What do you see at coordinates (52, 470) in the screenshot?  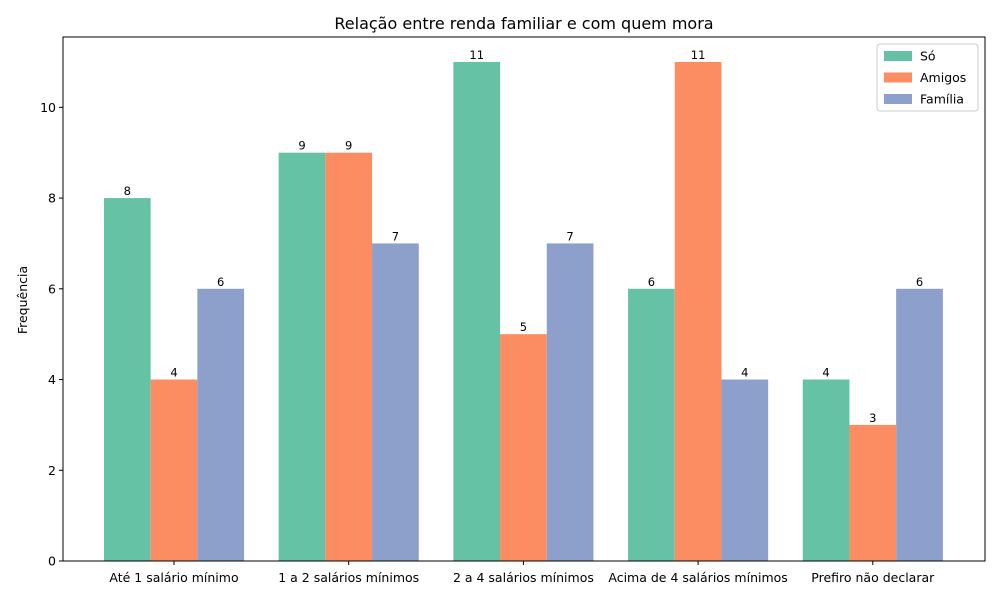 I see `y-tick-label: 2` at bounding box center [52, 470].